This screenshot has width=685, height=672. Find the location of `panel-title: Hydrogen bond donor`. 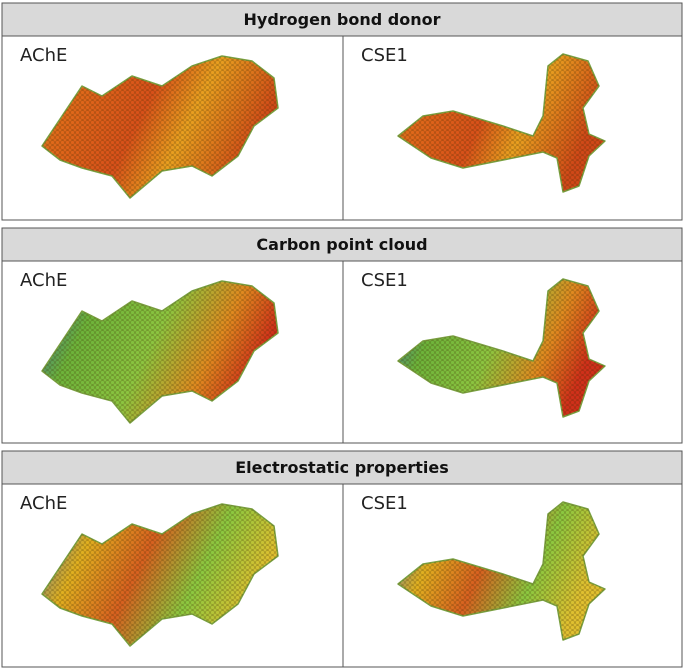

panel-title: Hydrogen bond donor is located at coordinates (342, 19).